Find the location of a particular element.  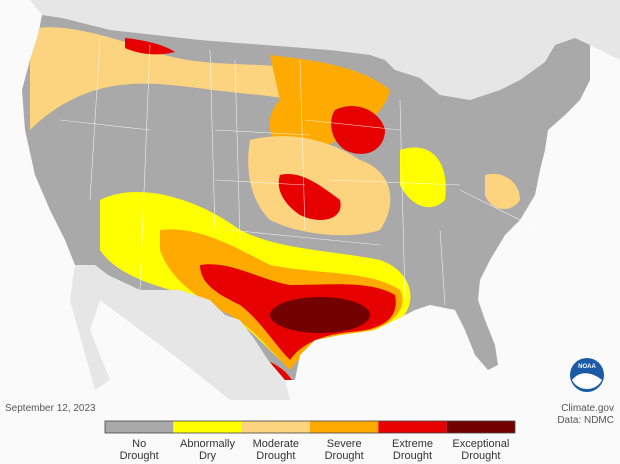

legend-label: Abnormally is located at coordinates (208, 444).